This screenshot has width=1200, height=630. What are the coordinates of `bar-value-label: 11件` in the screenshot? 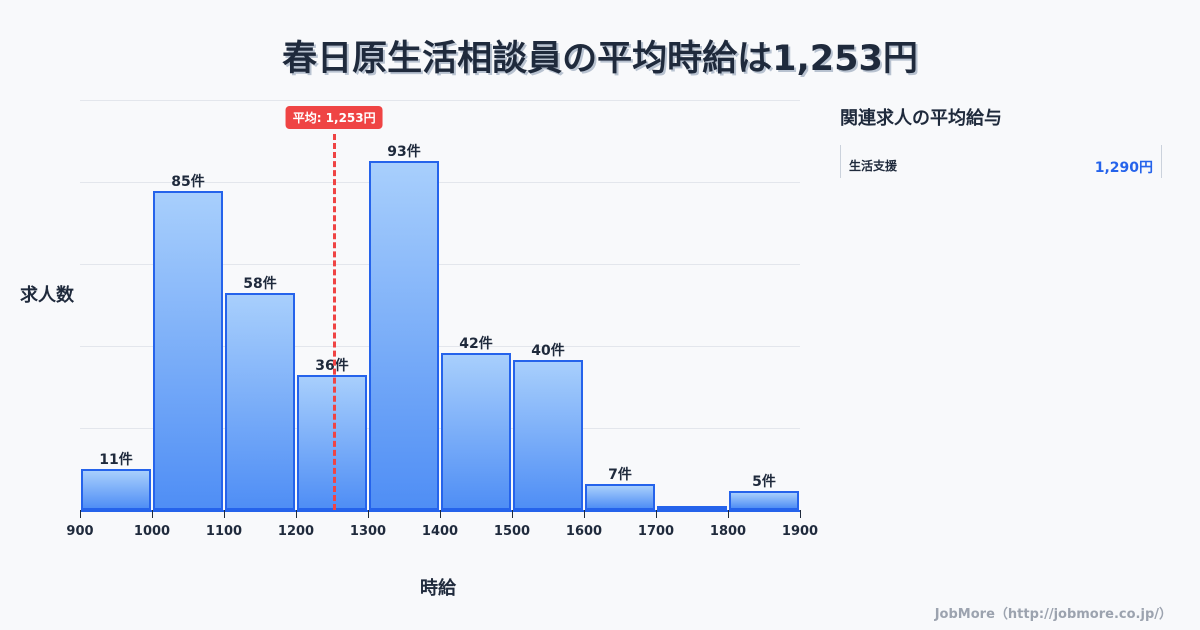 It's located at (116, 459).